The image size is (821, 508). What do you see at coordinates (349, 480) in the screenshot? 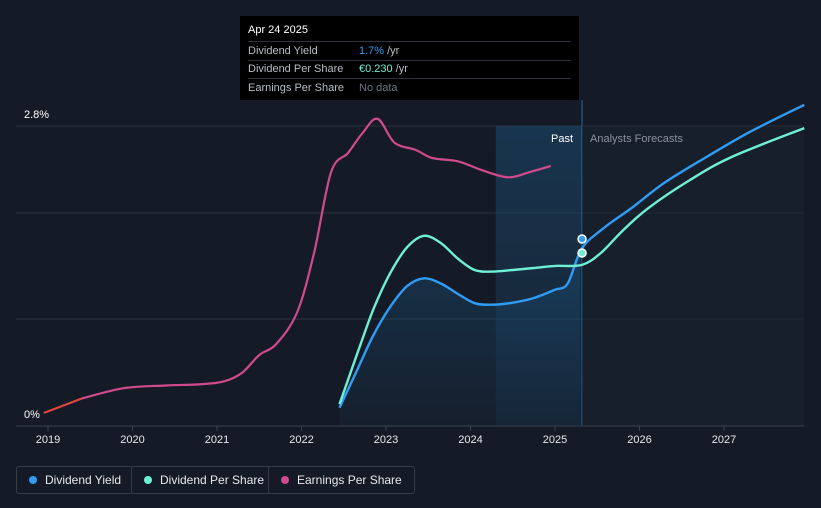
I see `legend-label: Earnings Per Share` at bounding box center [349, 480].